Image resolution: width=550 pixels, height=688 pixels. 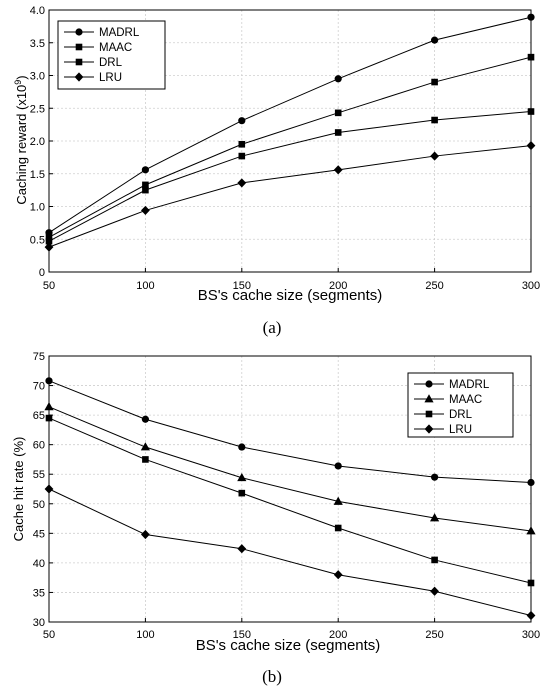 What do you see at coordinates (115, 48) in the screenshot?
I see `legend-label: MAAC` at bounding box center [115, 48].